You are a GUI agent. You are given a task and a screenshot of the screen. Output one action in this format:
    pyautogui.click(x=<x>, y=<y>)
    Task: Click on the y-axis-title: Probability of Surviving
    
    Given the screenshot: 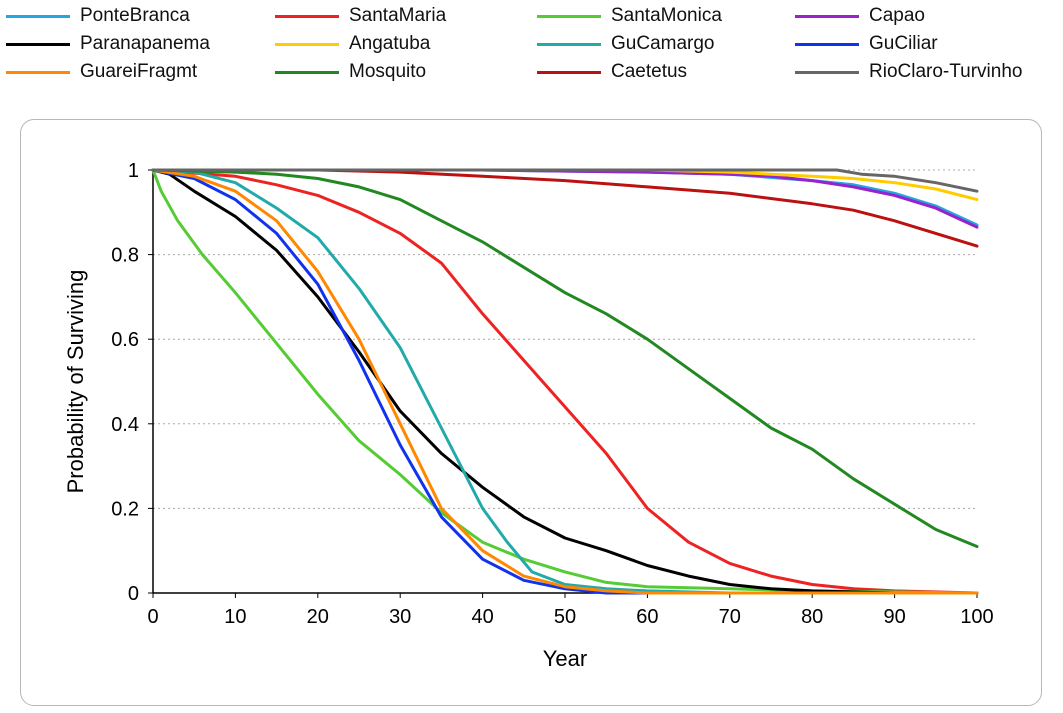 What is the action you would take?
    pyautogui.click(x=75, y=382)
    